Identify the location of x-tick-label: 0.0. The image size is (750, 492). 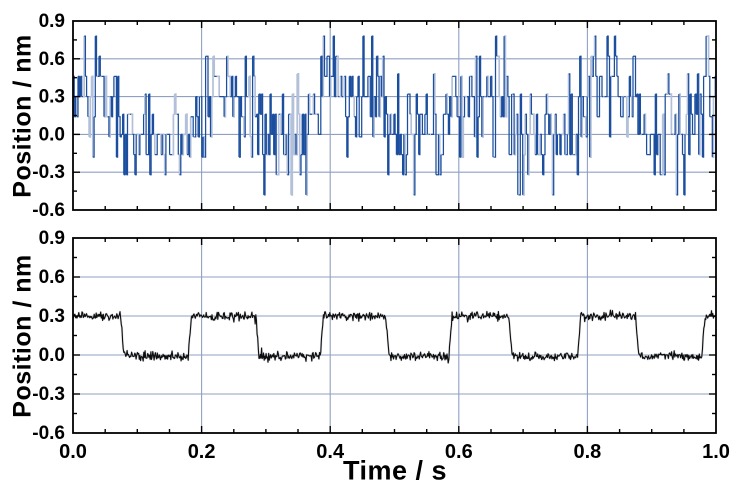
(73, 452).